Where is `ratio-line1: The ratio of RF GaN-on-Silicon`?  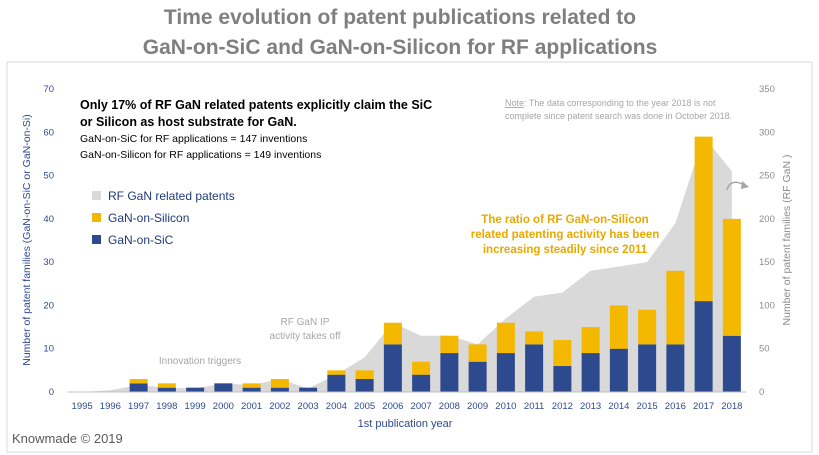 ratio-line1: The ratio of RF GaN-on-Silicon is located at coordinates (564, 220).